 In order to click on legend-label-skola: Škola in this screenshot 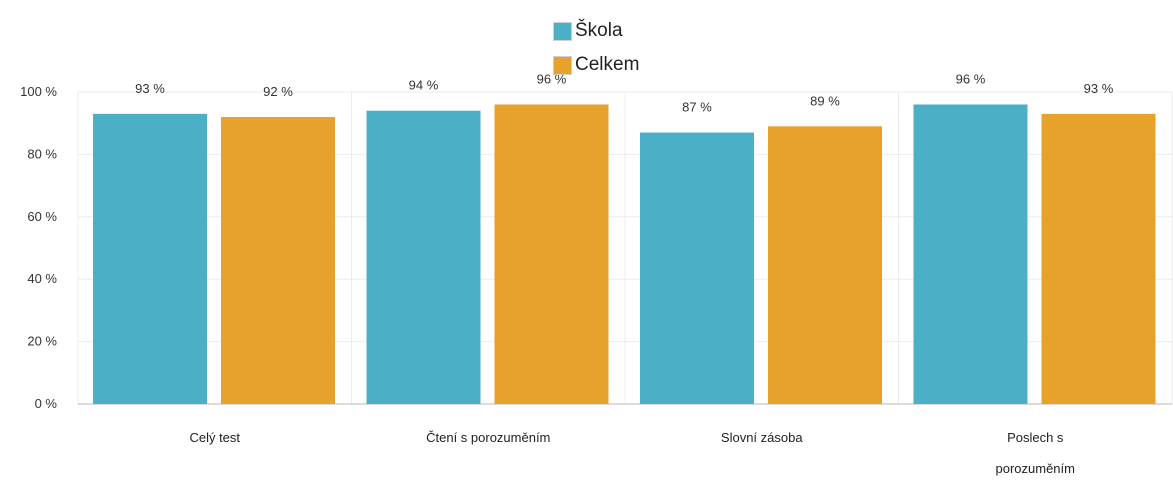, I will do `click(599, 30)`.